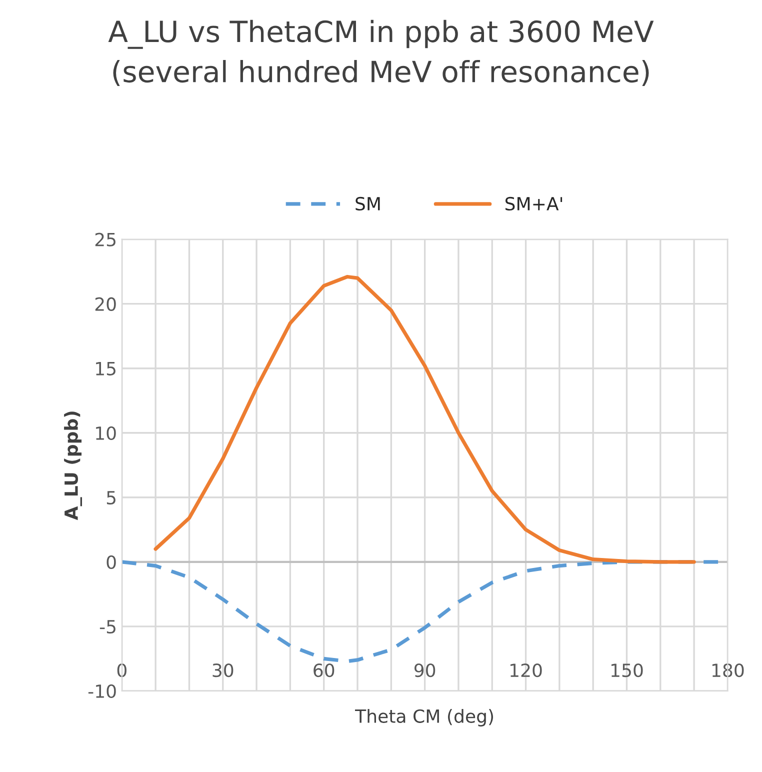 Image resolution: width=762 pixels, height=772 pixels. I want to click on x-tick-label: 0, so click(121, 670).